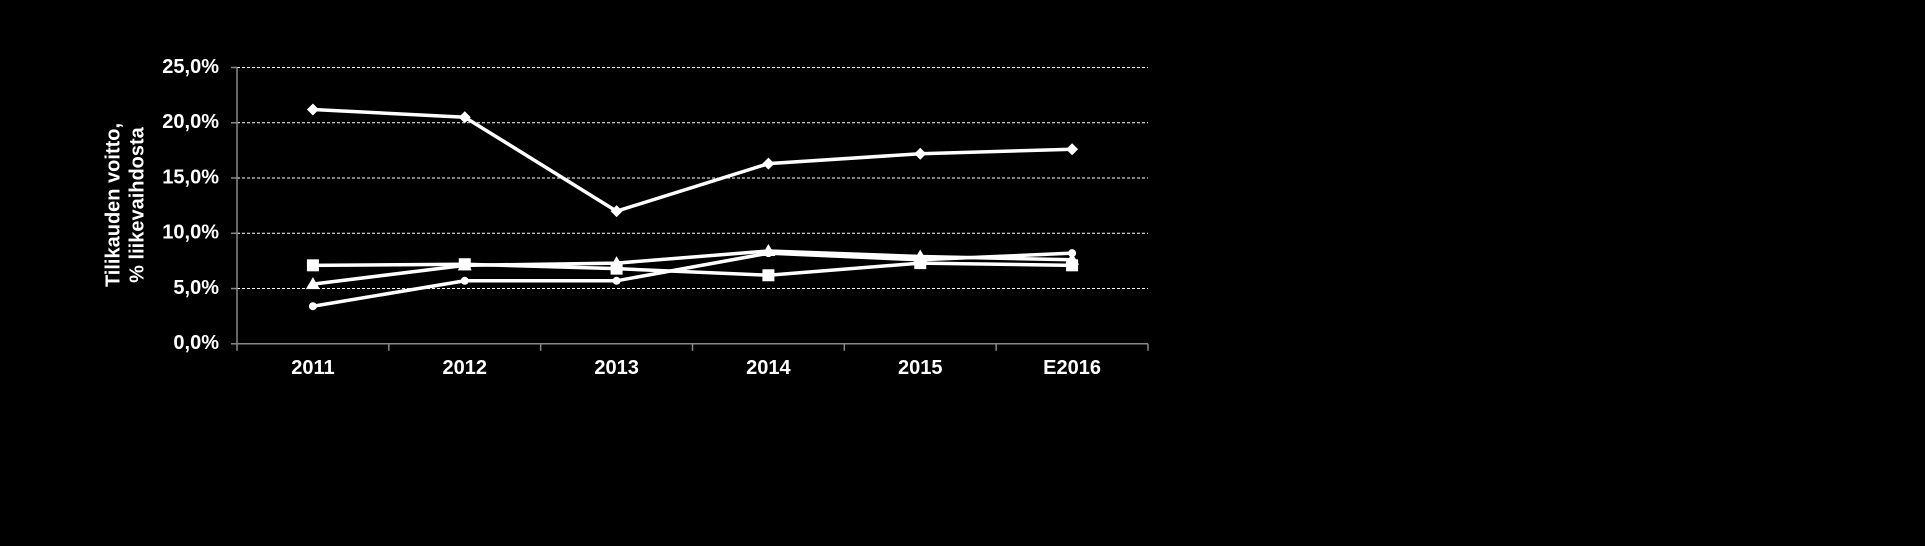 The width and height of the screenshot is (1925, 546). Describe the element at coordinates (312, 368) in the screenshot. I see `x-tick-label: 2011` at that location.